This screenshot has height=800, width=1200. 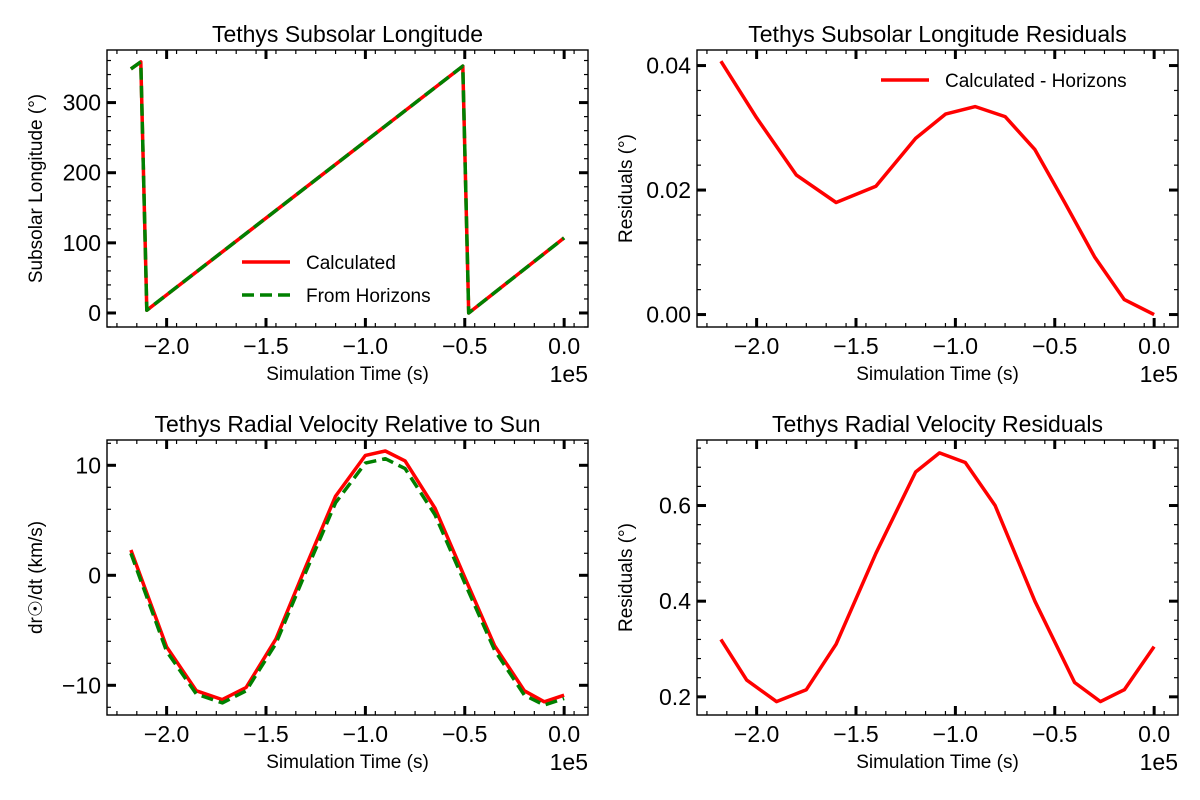 What do you see at coordinates (82, 173) in the screenshot?
I see `y-tick-label: 200` at bounding box center [82, 173].